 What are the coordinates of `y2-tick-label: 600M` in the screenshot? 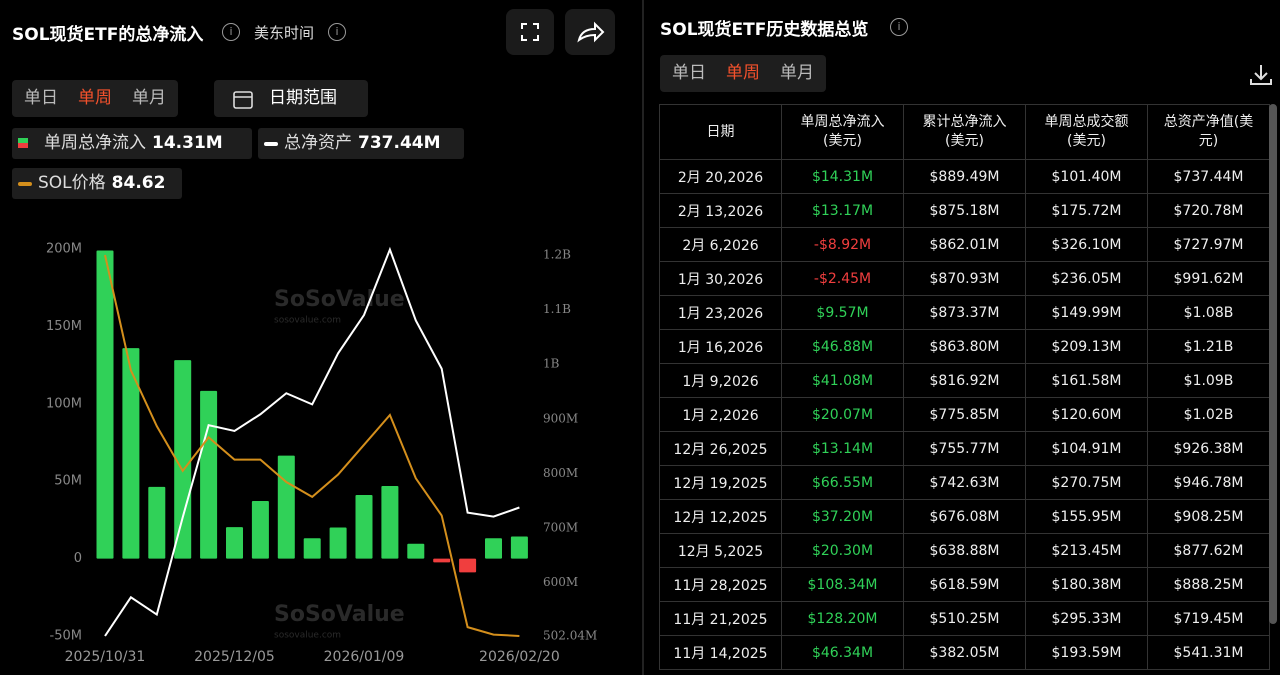 It's located at (560, 582).